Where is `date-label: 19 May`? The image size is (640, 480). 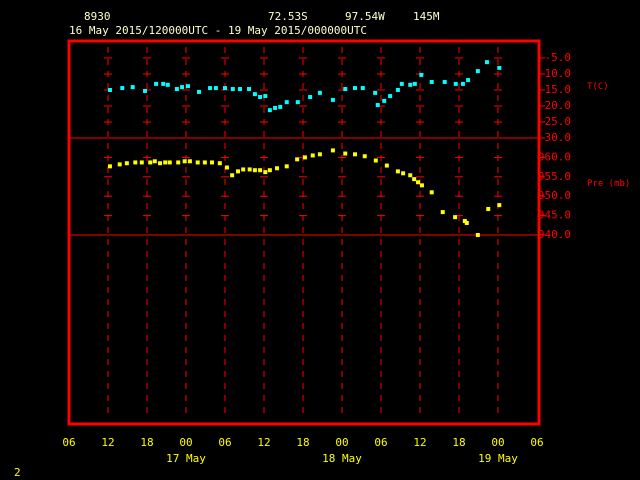
date-label: 19 May is located at coordinates (498, 458).